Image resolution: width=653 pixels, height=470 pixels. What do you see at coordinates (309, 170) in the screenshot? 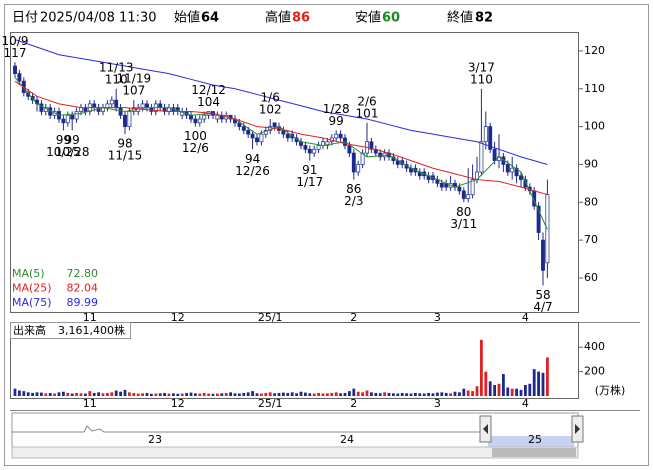
I see `annotation-value: 91` at bounding box center [309, 170].